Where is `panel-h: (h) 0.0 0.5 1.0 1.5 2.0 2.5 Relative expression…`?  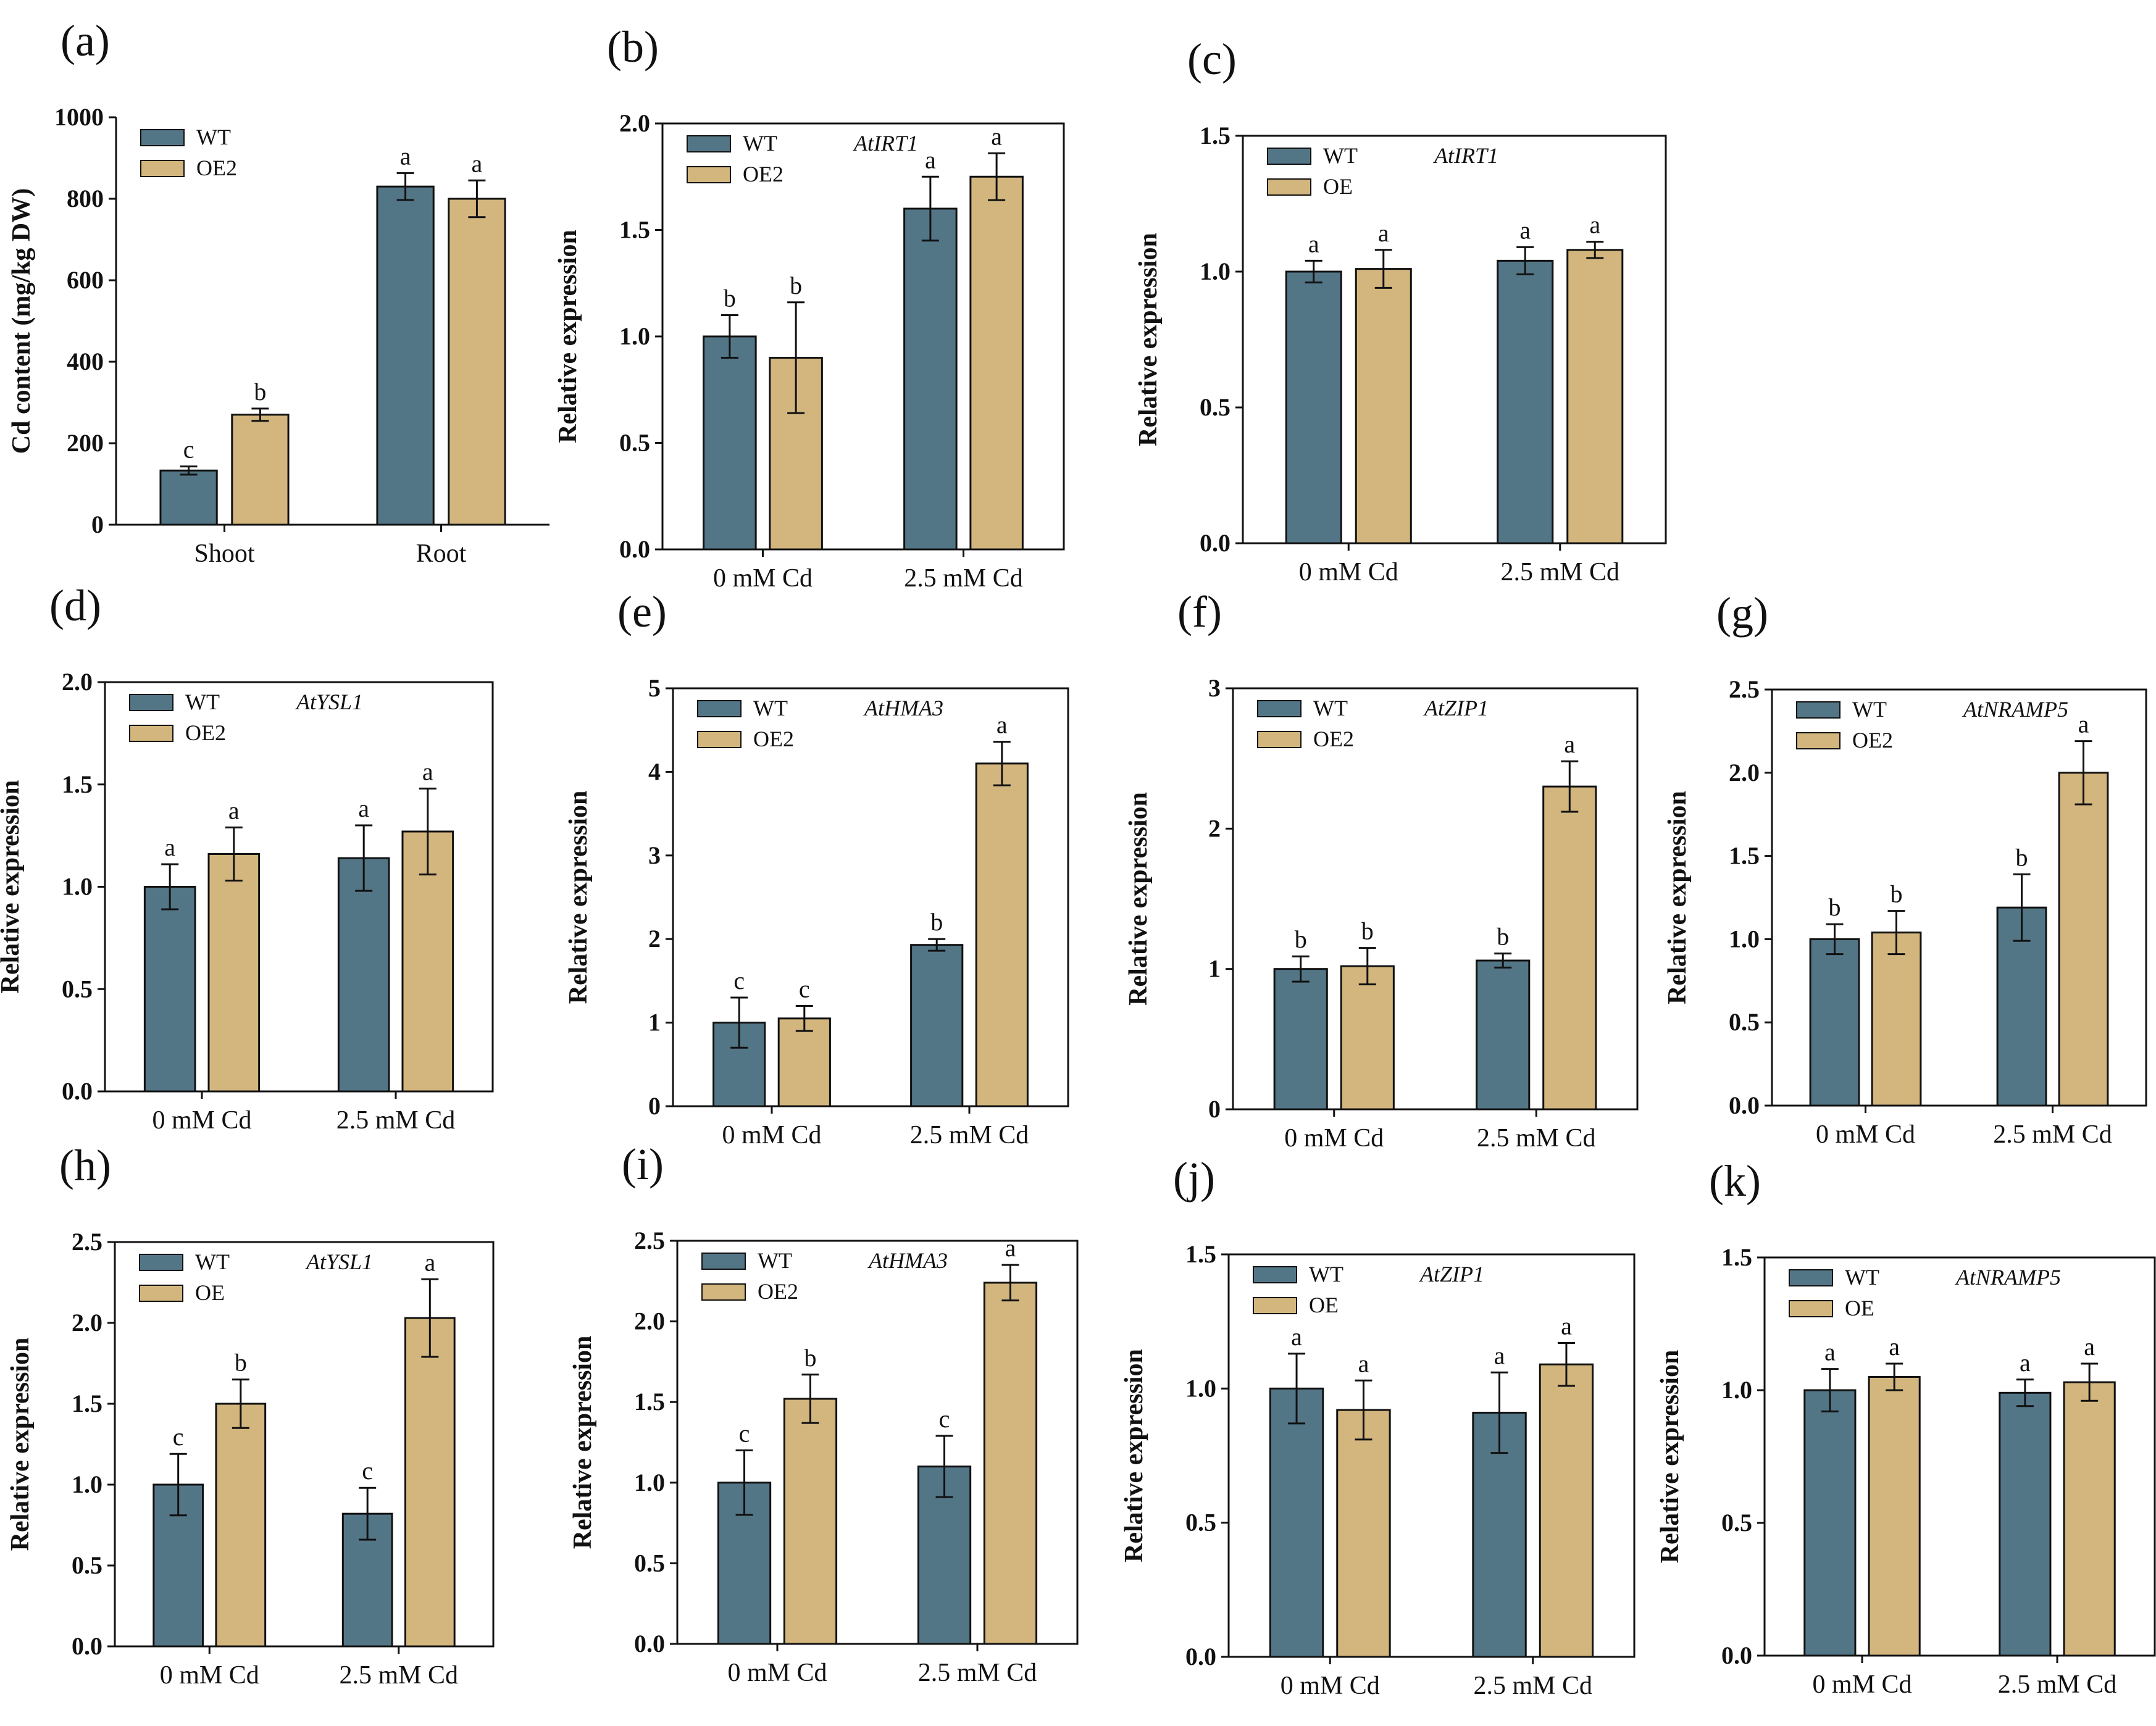 panel-h: (h) 0.0 0.5 1.0 1.5 2.0 2.5 Relative expression… is located at coordinates (250, 1415).